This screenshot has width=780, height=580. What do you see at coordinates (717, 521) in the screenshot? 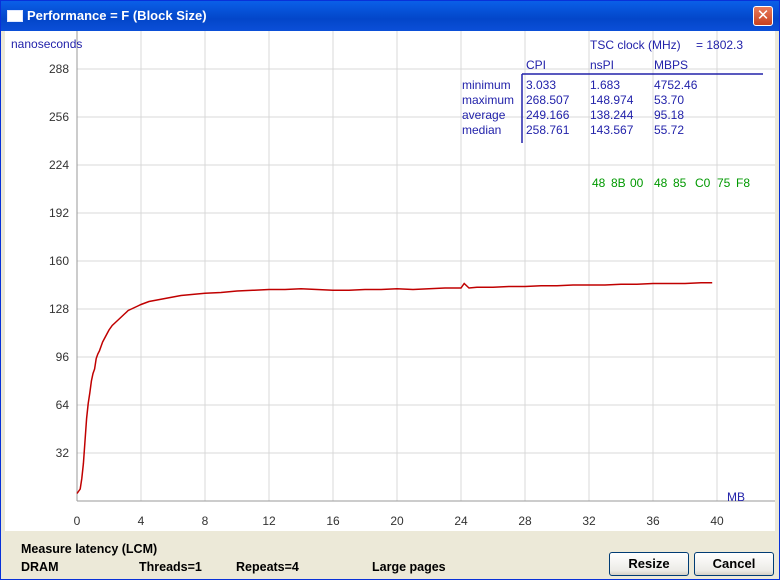
I see `x-tick-label: 40` at bounding box center [717, 521].